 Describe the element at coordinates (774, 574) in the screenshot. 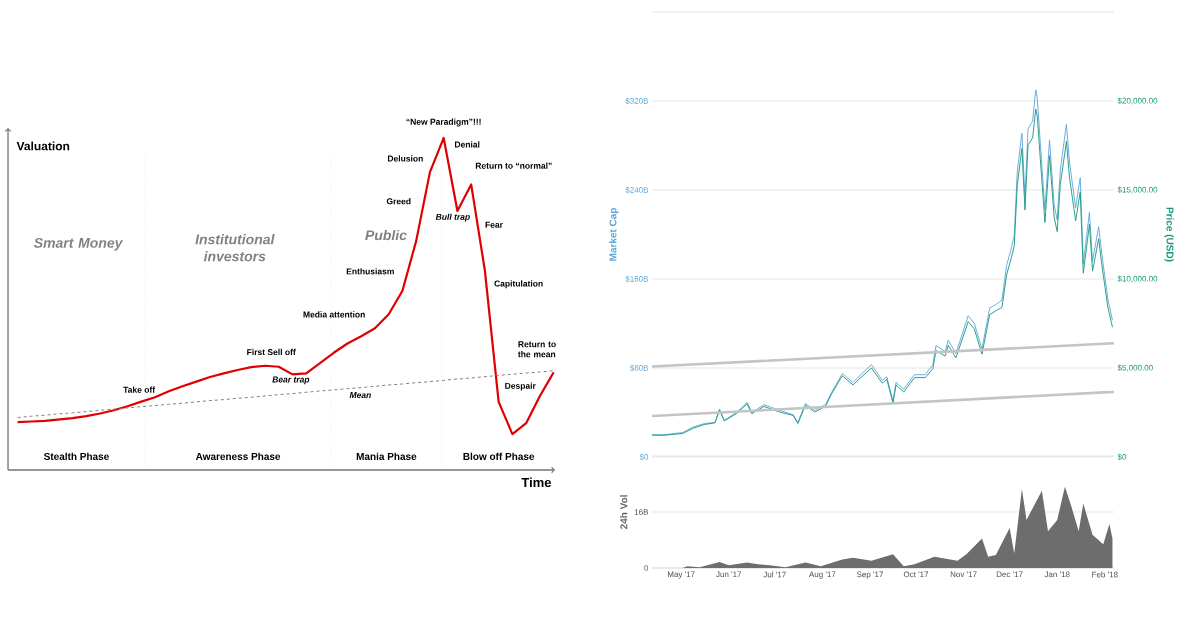

I see `x-tick-label: Jul '17` at that location.